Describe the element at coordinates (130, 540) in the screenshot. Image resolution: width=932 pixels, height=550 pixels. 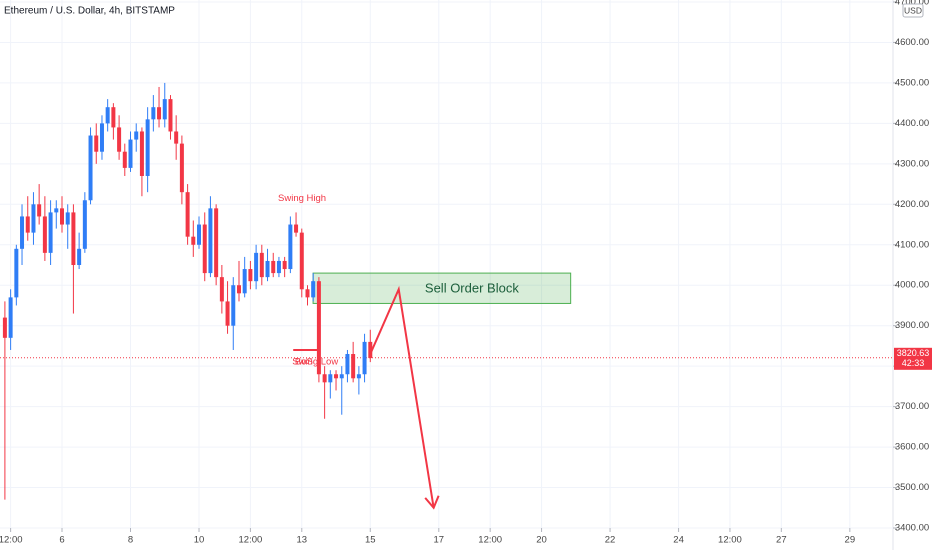
I see `x-tick-label: 8` at that location.